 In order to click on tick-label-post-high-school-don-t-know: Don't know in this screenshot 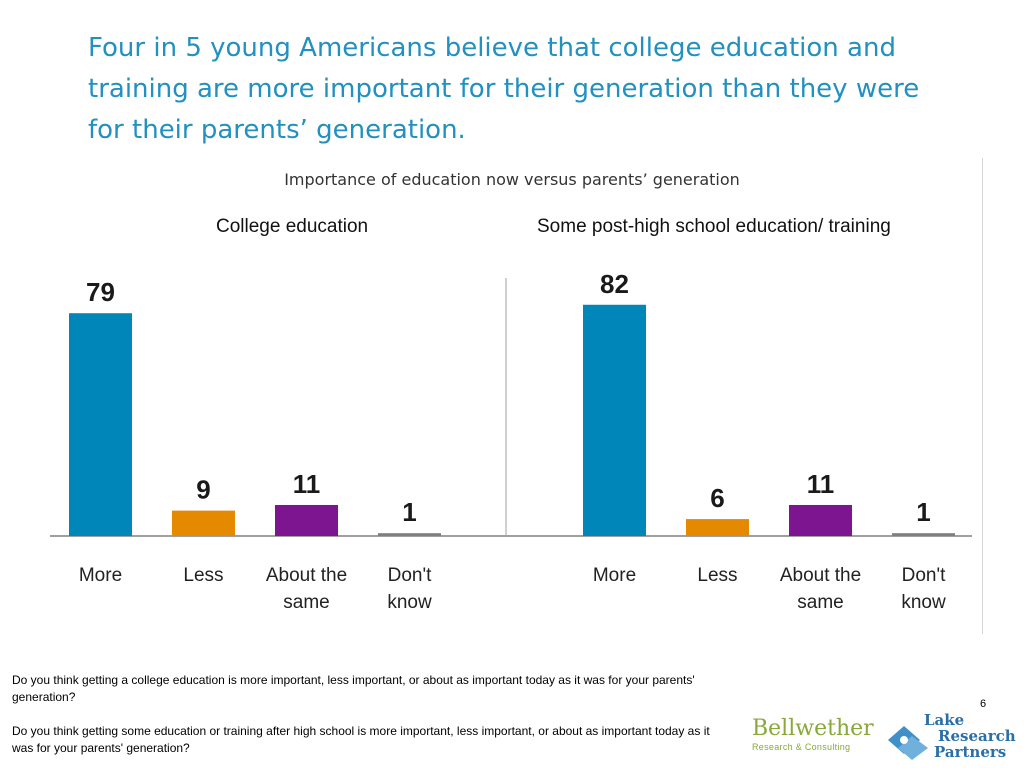, I will do `click(923, 589)`.